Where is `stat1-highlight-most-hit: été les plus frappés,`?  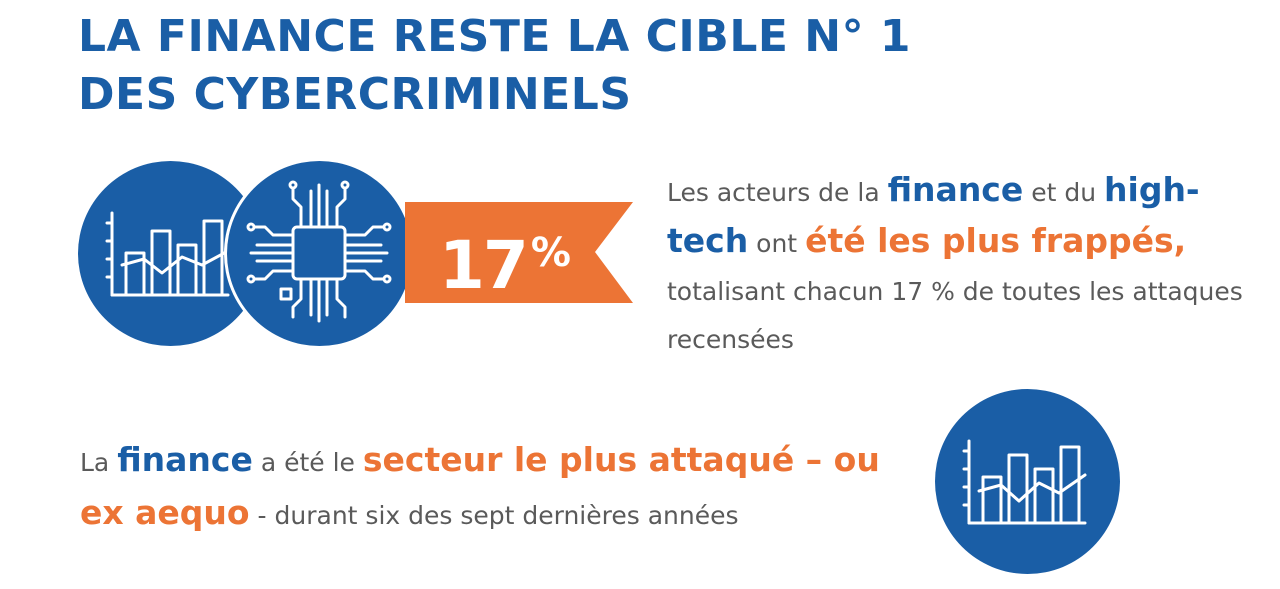
stat1-highlight-most-hit: été les plus frappés, is located at coordinates (996, 240).